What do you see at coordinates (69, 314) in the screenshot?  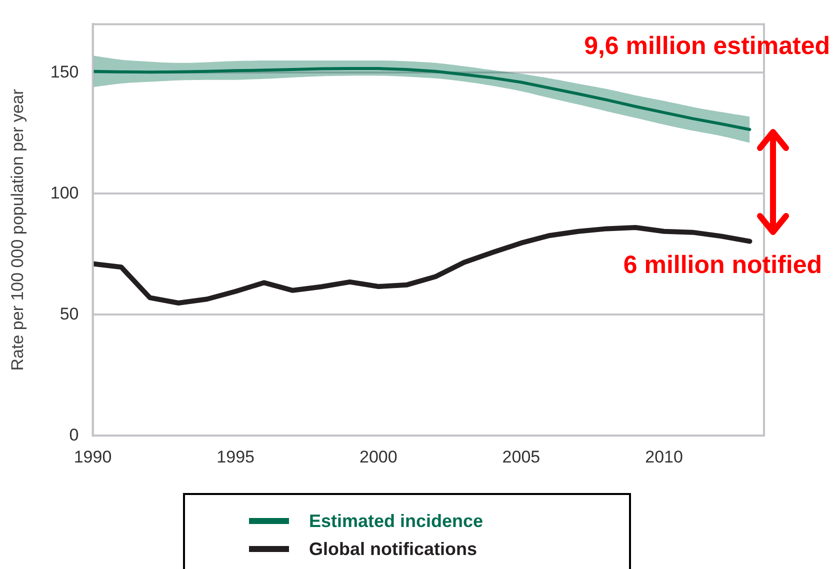 I see `y-tick-label: 50` at bounding box center [69, 314].